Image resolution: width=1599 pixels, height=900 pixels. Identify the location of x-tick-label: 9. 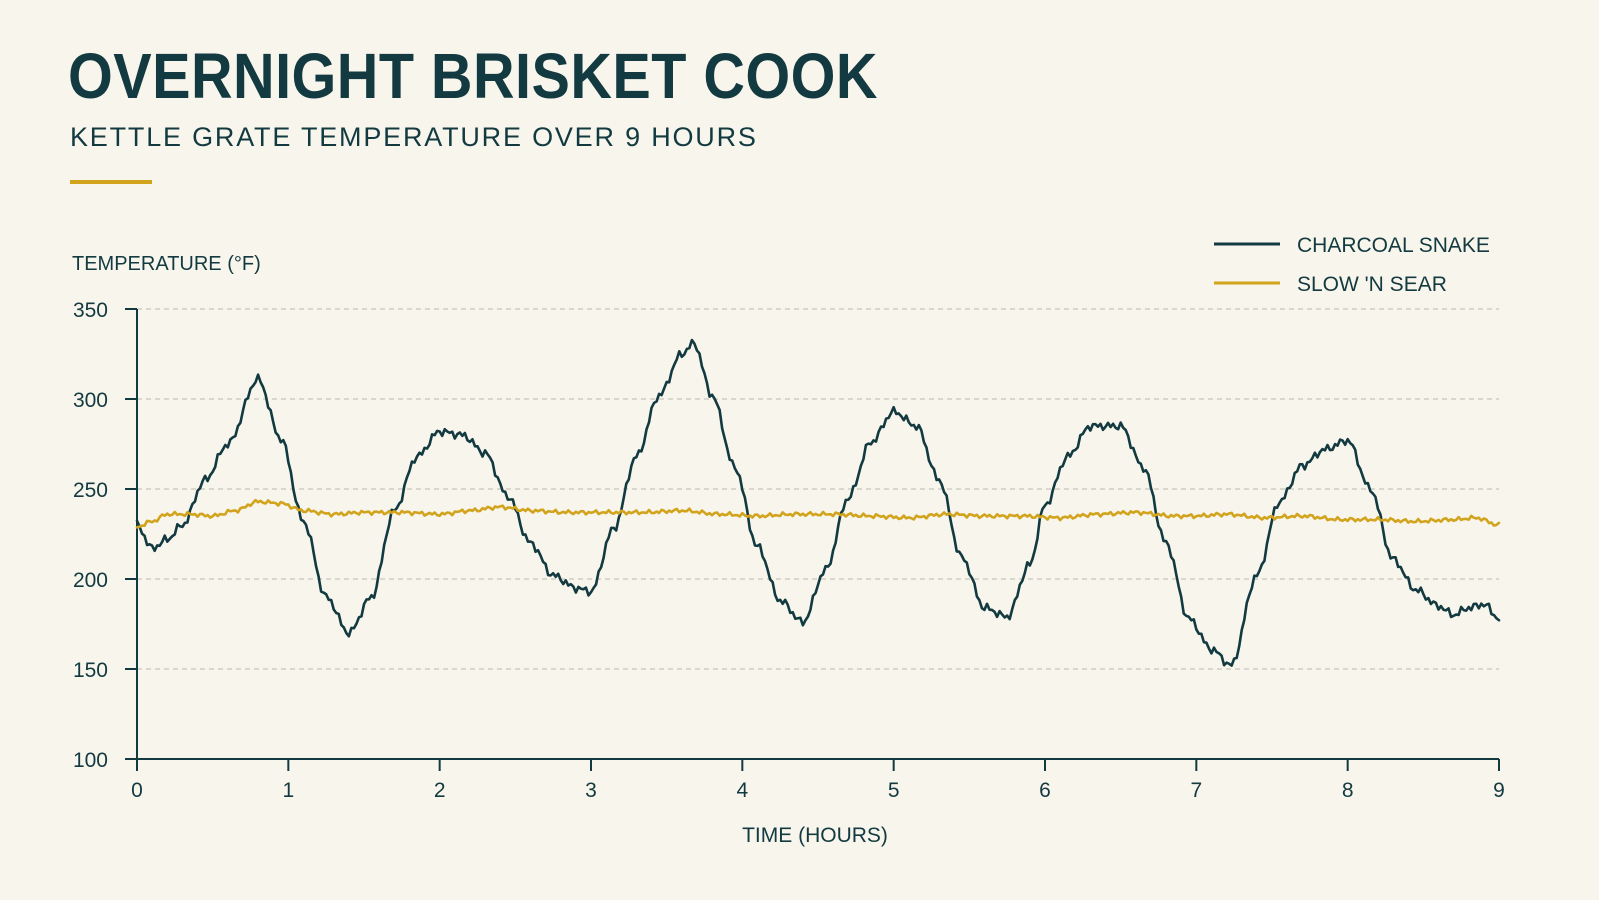
(1499, 790).